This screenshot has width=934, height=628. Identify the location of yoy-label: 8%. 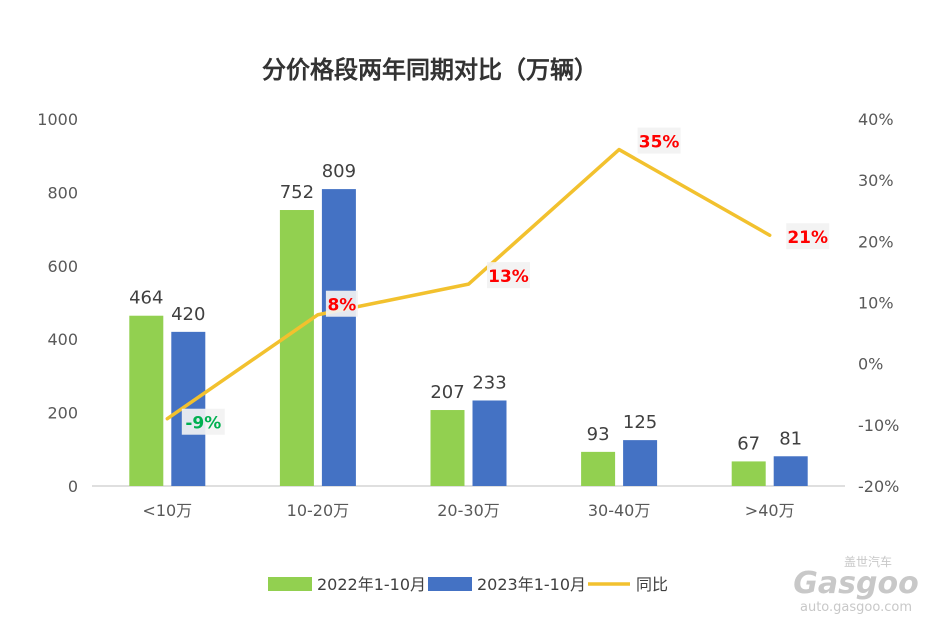
(341, 306).